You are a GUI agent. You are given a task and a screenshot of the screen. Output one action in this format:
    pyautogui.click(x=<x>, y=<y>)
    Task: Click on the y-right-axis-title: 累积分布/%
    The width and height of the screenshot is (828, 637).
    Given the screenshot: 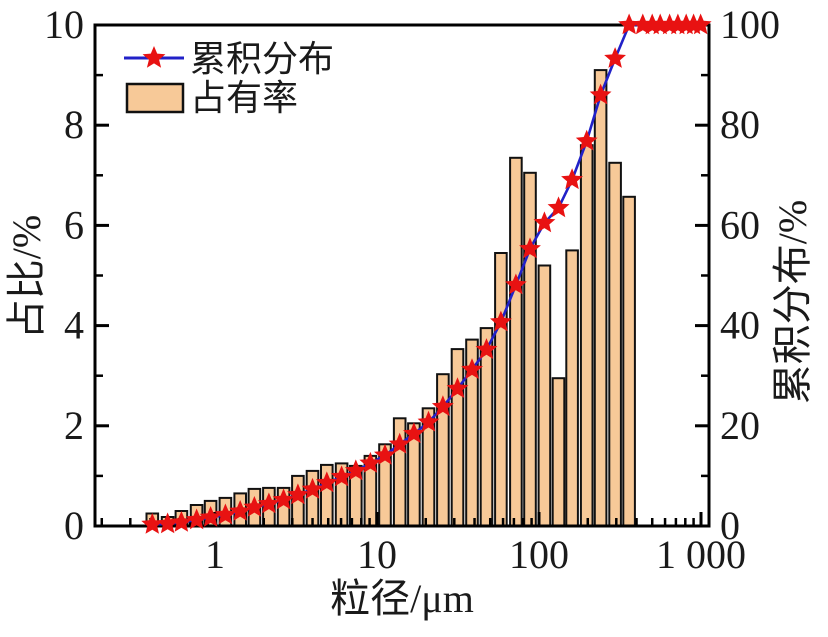 What is the action you would take?
    pyautogui.click(x=792, y=302)
    